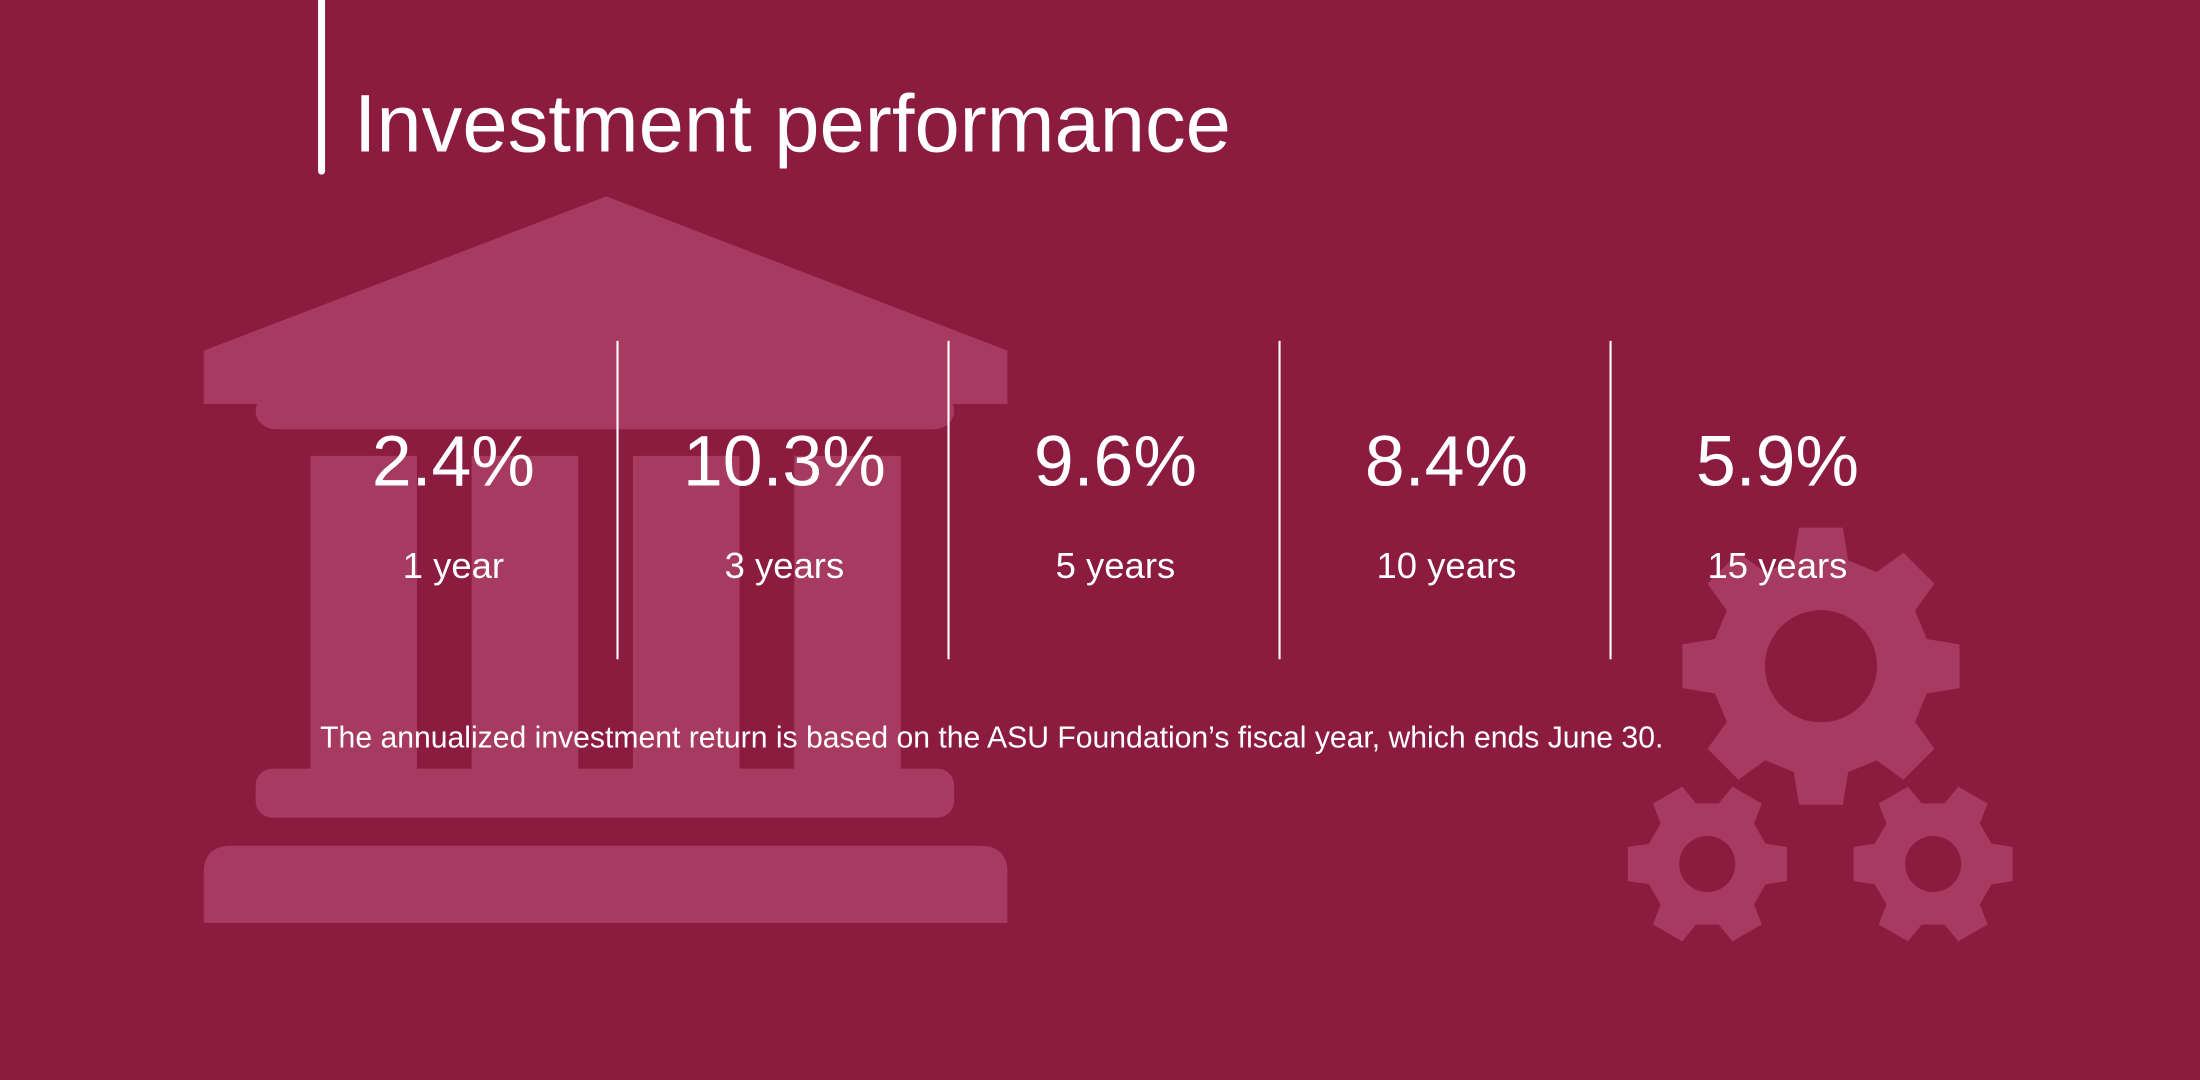 Image resolution: width=2200 pixels, height=1080 pixels. What do you see at coordinates (453, 461) in the screenshot?
I see `stat-value: 2.4%` at bounding box center [453, 461].